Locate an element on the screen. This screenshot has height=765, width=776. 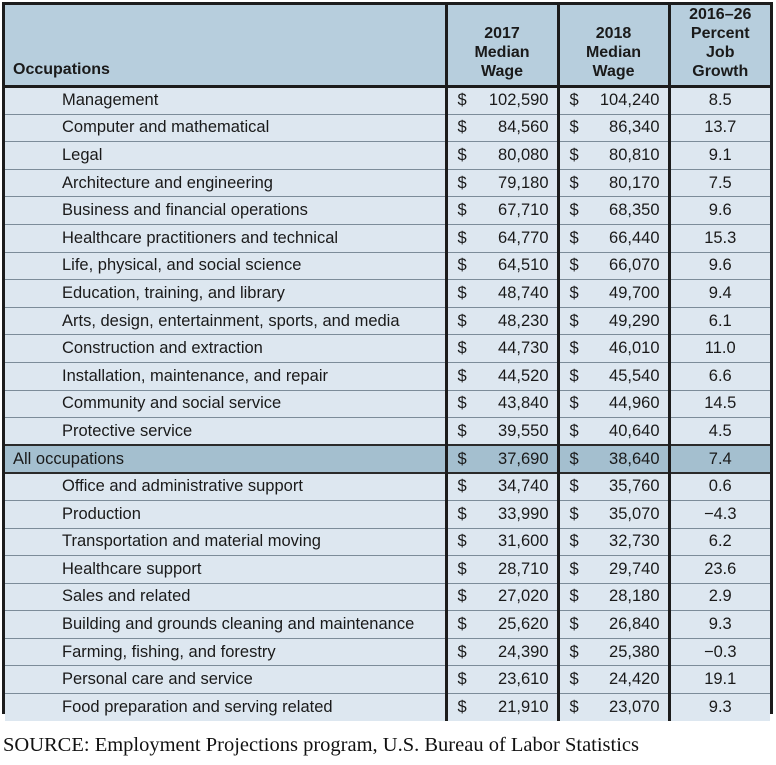
occupation-cell: Construction and extraction is located at coordinates (225, 348).